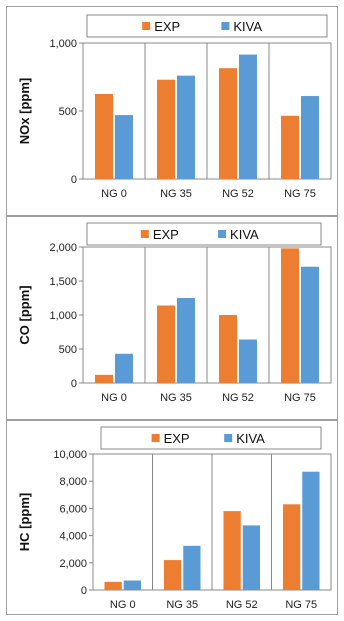 Image resolution: width=344 pixels, height=621 pixels. What do you see at coordinates (225, 26) in the screenshot?
I see `nox-legend-swatch-kiva` at bounding box center [225, 26].